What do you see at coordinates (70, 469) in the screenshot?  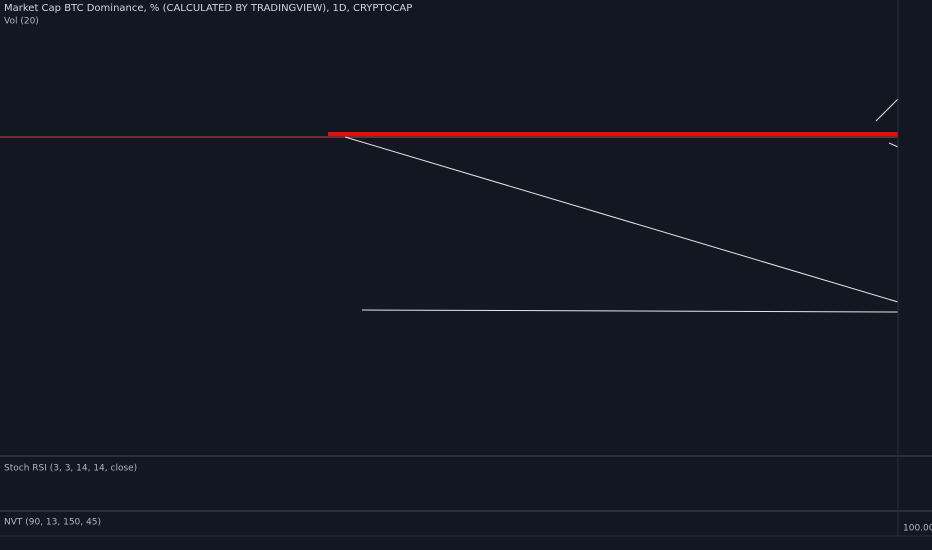 I see `stoch-title: Stoch RSI (3, 3, 14, 14, close)` at bounding box center [70, 469].